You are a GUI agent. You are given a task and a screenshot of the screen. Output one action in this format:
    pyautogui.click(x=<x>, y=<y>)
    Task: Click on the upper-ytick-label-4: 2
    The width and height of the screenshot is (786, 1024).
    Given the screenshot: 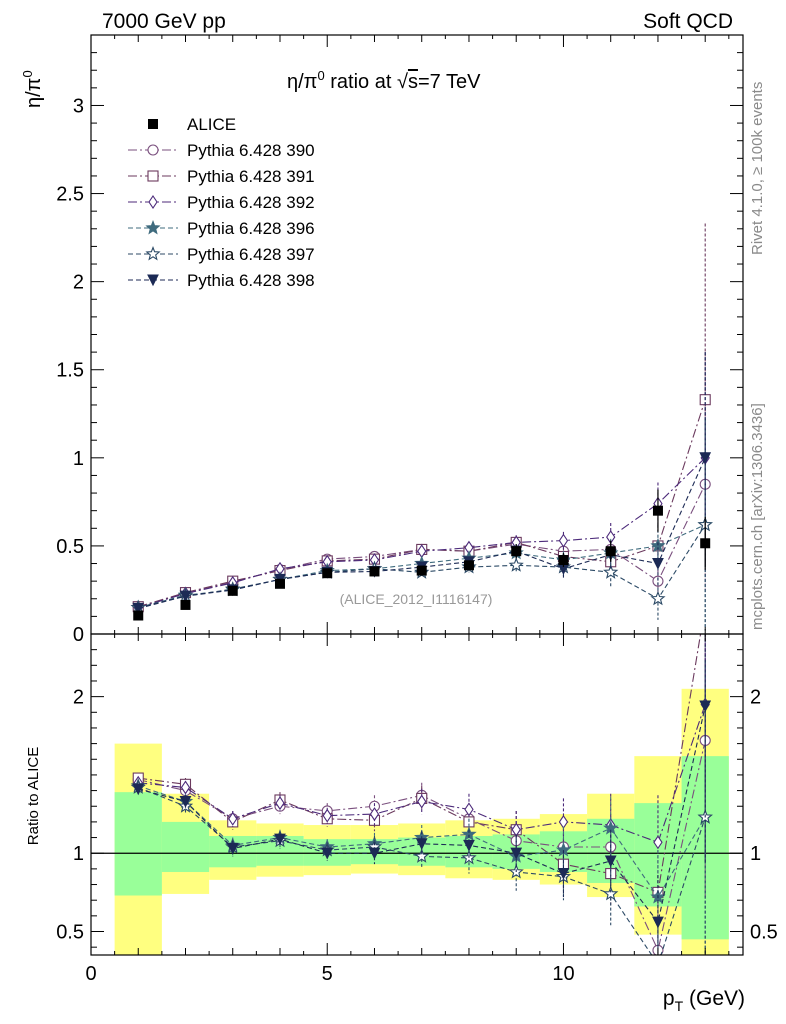 What is the action you would take?
    pyautogui.click(x=78, y=283)
    